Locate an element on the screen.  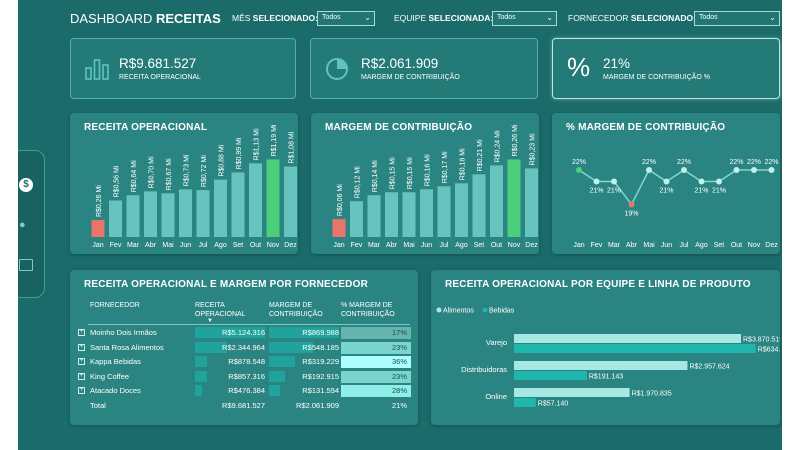
bar-nov is located at coordinates (273, 198).